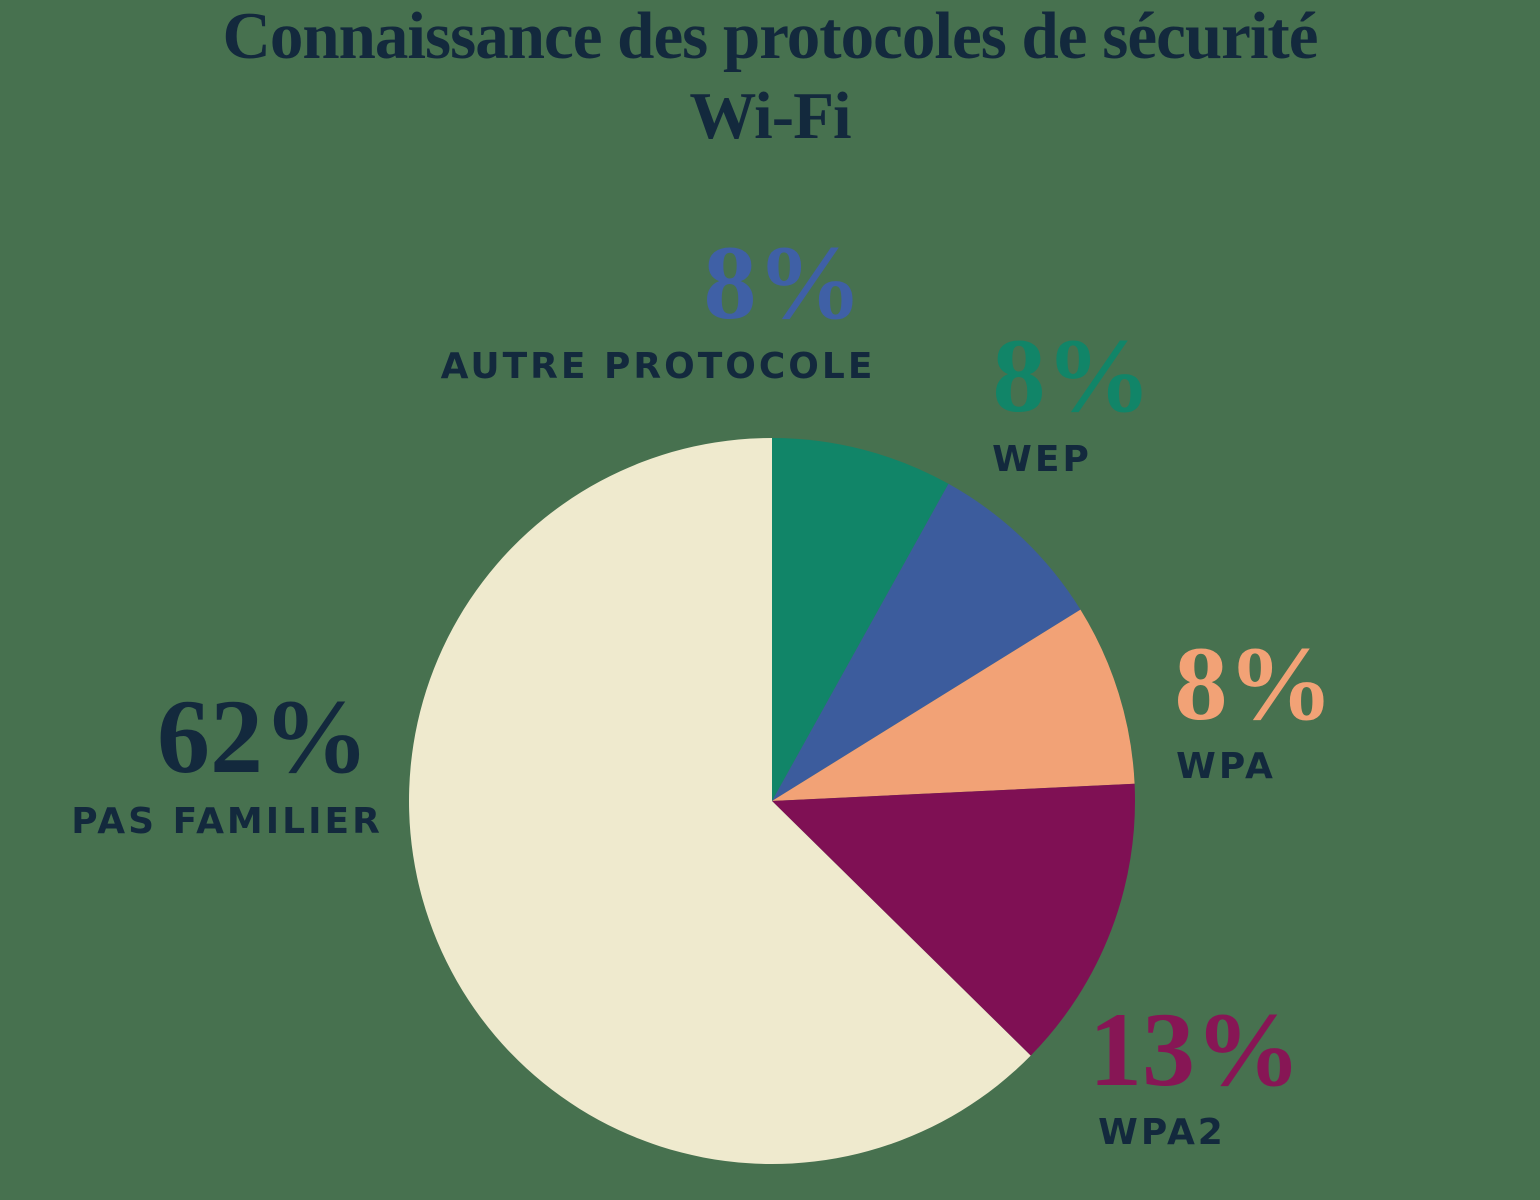  Describe the element at coordinates (860, 619) in the screenshot. I see `pie-slice-wep` at that location.